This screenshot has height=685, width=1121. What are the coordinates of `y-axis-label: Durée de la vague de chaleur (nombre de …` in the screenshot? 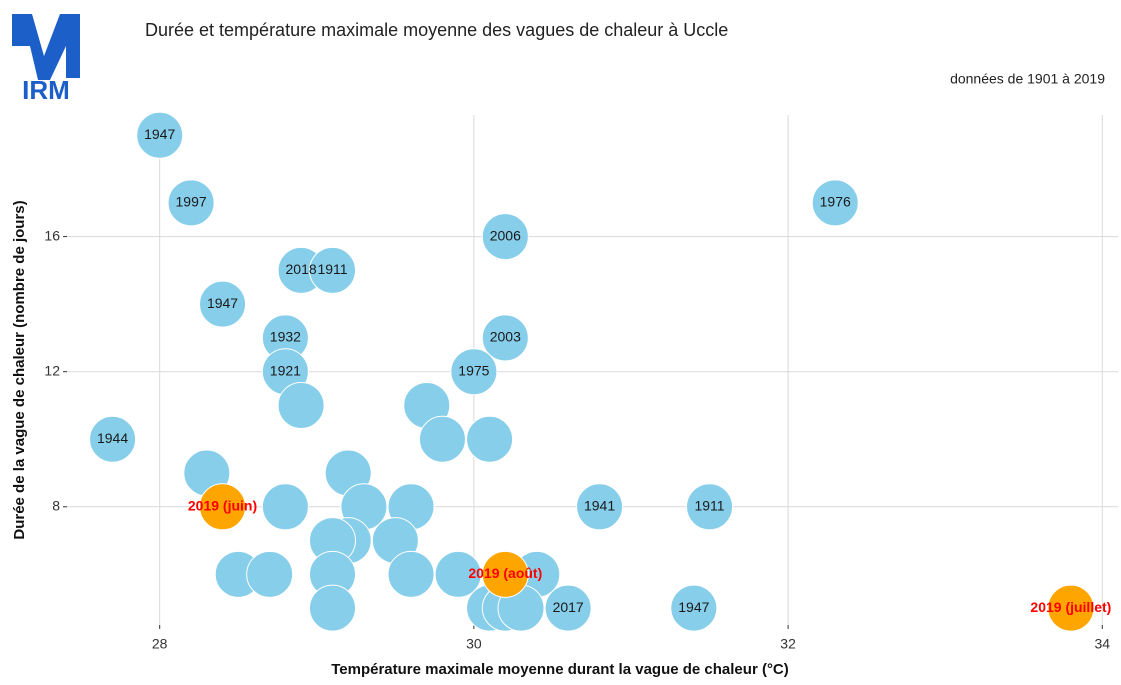 It's located at (19, 369).